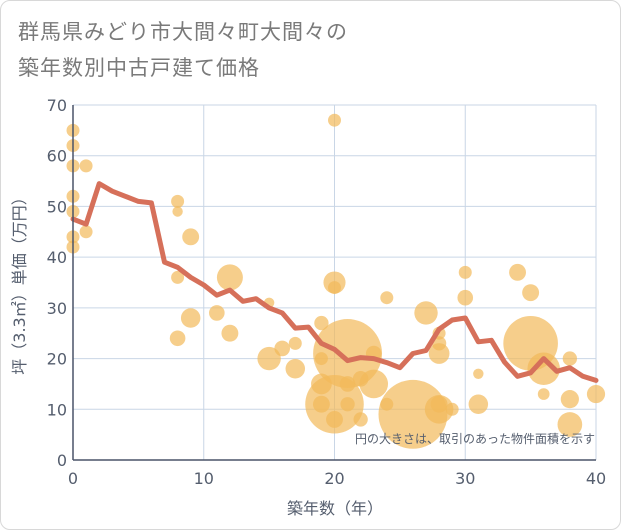  What do you see at coordinates (204, 478) in the screenshot?
I see `x-tick-label: 10` at bounding box center [204, 478].